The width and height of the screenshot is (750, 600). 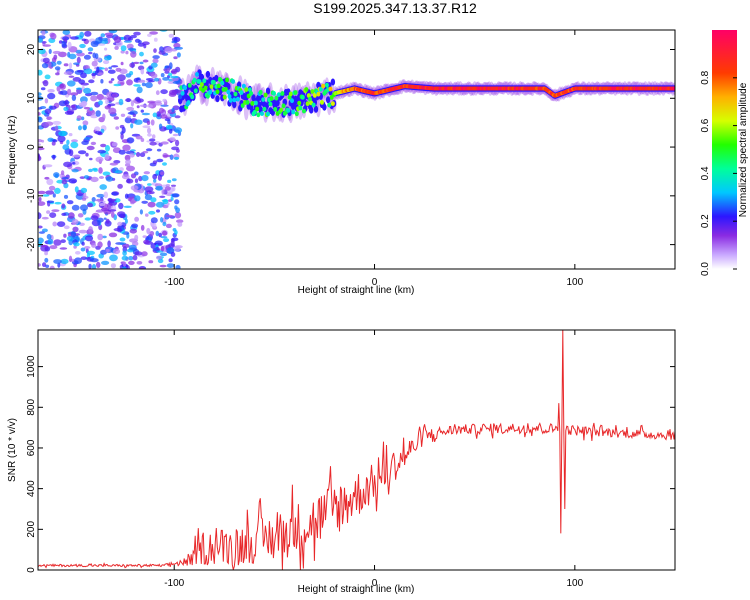 What do you see at coordinates (356, 589) in the screenshot?
I see `snr-x-axis-label: Height of straight line (km)` at bounding box center [356, 589].